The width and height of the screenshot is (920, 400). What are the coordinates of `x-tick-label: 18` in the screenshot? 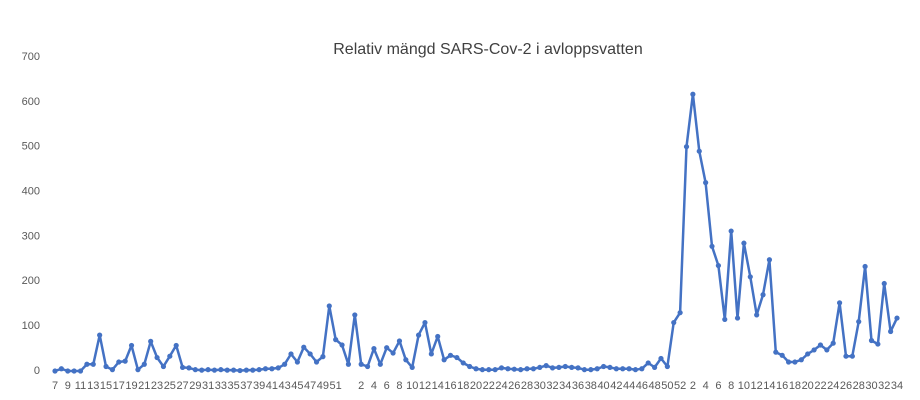 It's located at (463, 386).